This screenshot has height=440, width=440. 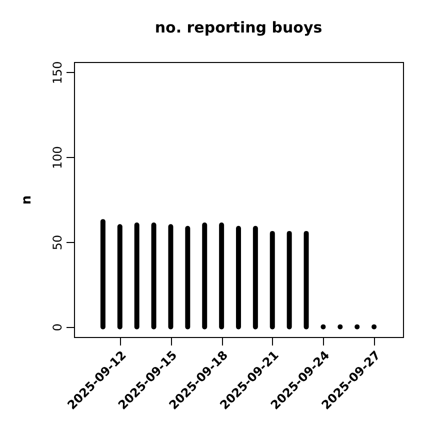 What do you see at coordinates (57, 242) in the screenshot?
I see `y-tick-label: 50` at bounding box center [57, 242].